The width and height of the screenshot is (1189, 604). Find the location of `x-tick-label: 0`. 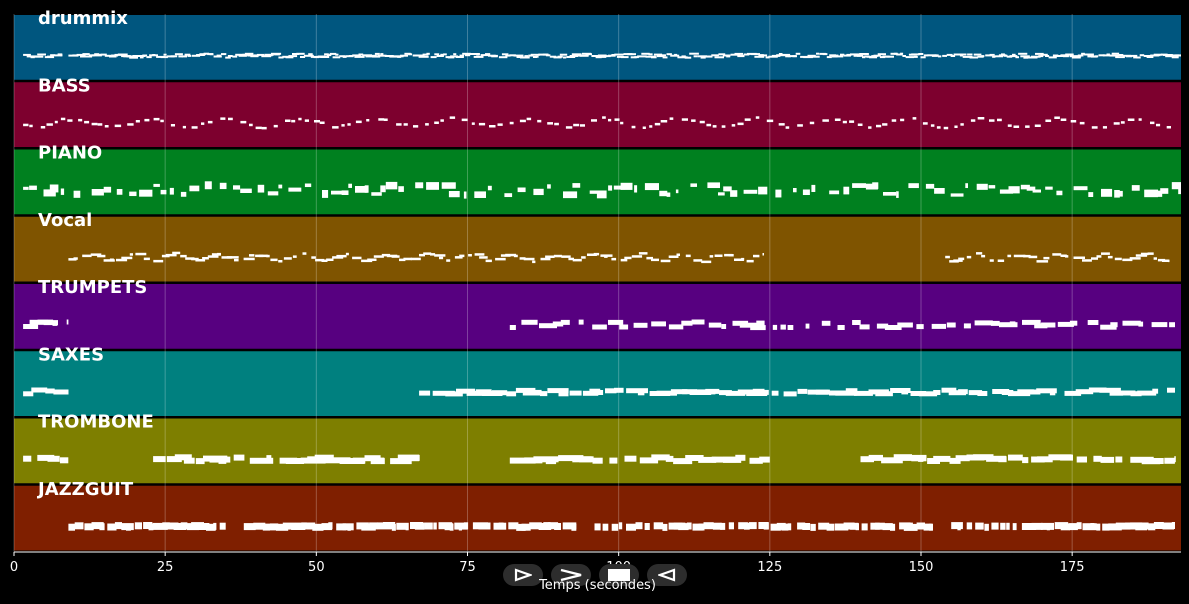

x-tick-label: 0 is located at coordinates (14, 567).